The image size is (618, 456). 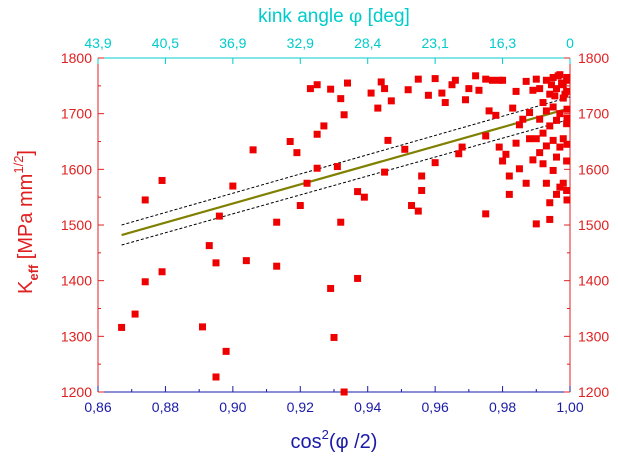 I want to click on y-left-tick-label: 1800, so click(x=76, y=58).